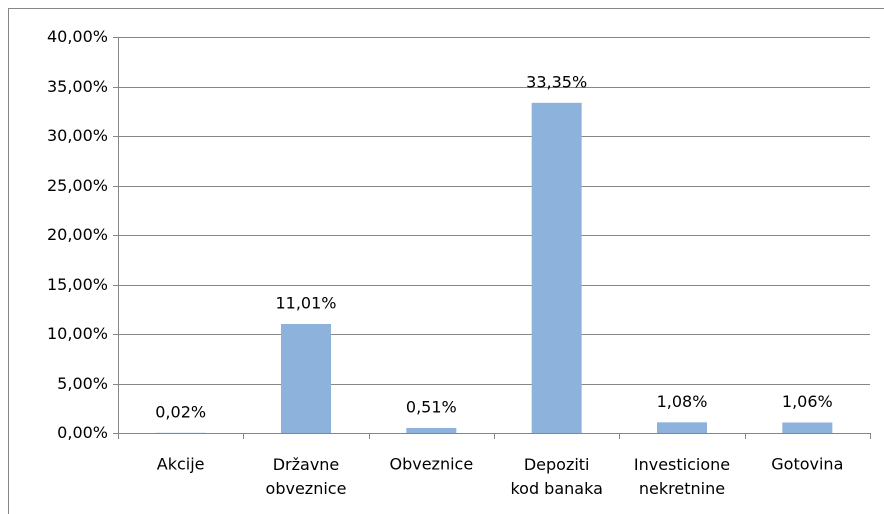  I want to click on y-tick-label: 15,00%, so click(77, 284).